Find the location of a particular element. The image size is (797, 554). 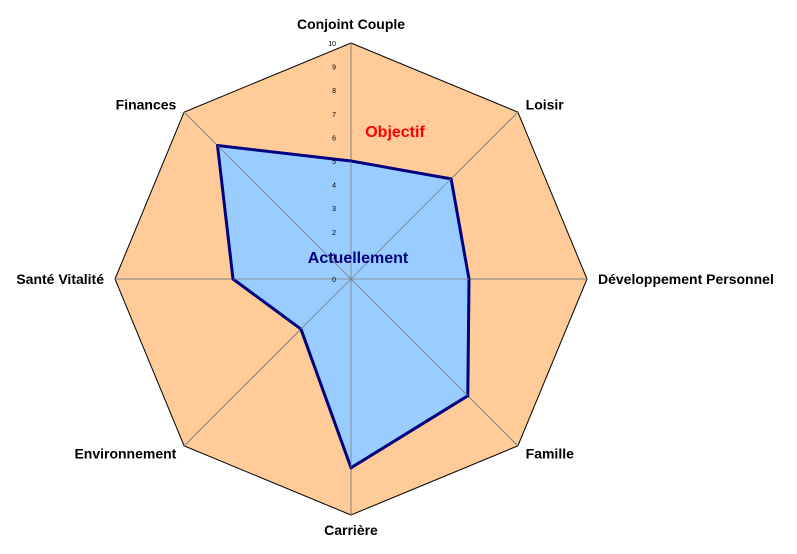

tick-label: 2 is located at coordinates (334, 233).